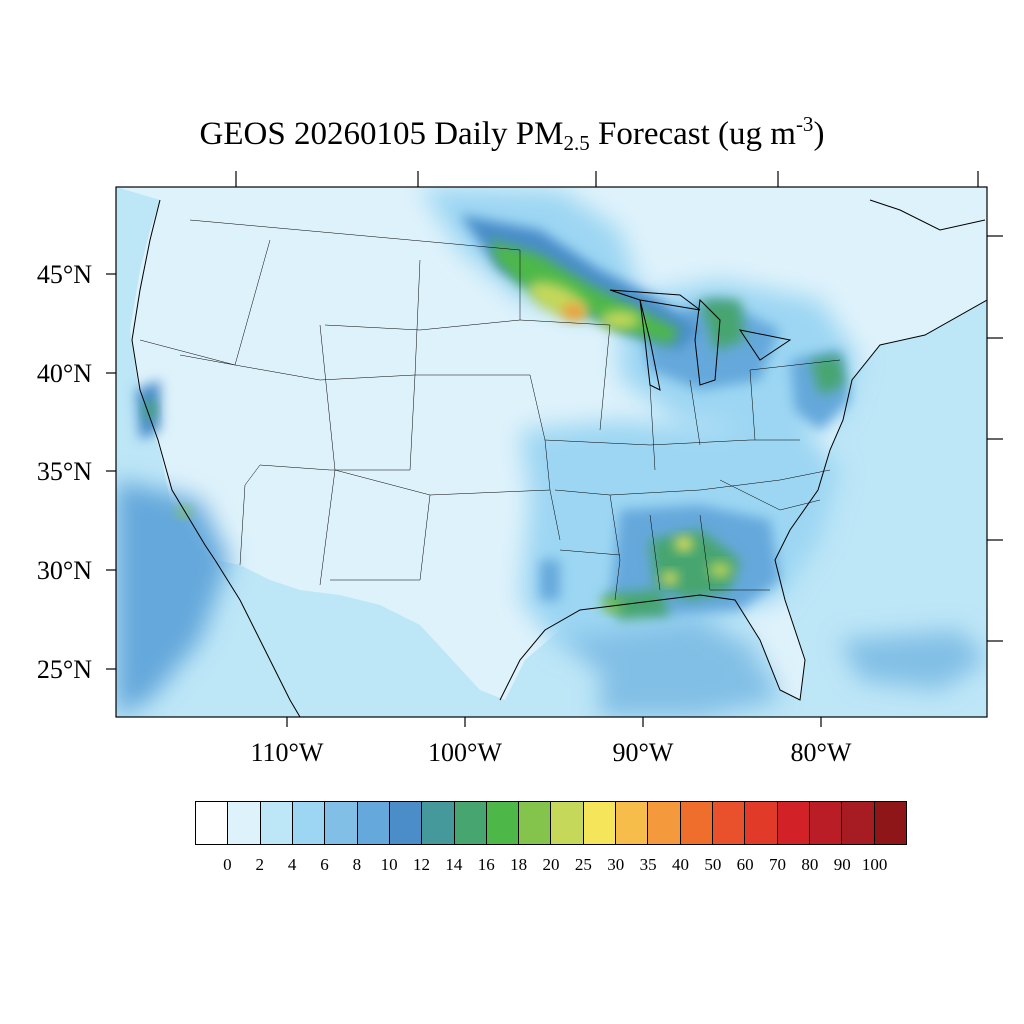 The image size is (1024, 1024). What do you see at coordinates (874, 864) in the screenshot?
I see `colorbar-tick-label: 100` at bounding box center [874, 864].